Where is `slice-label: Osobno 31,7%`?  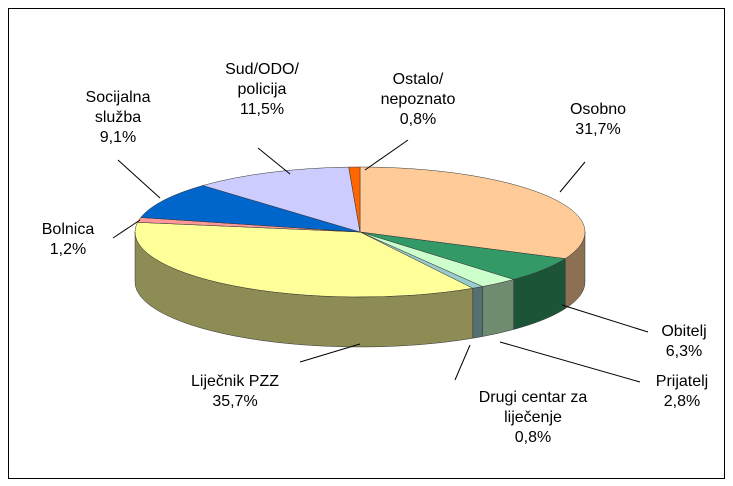
slice-label: Osobno 31,7% is located at coordinates (598, 120).